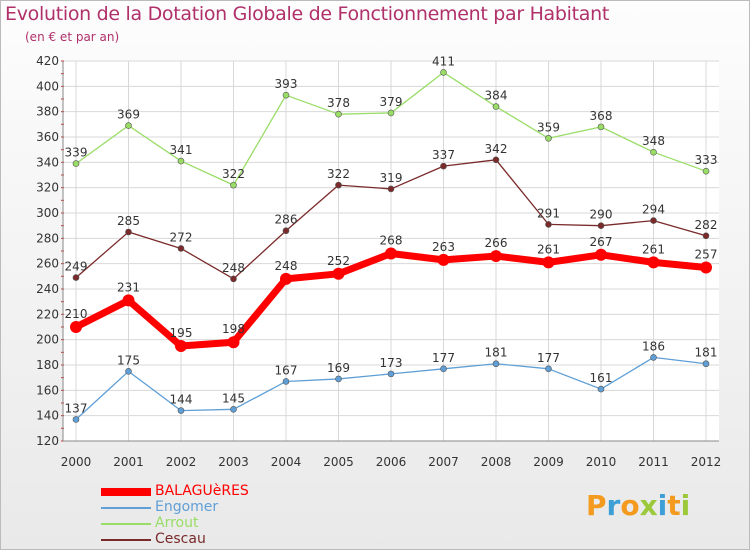 The width and height of the screenshot is (750, 551). What do you see at coordinates (443, 61) in the screenshot?
I see `data-label: 411` at bounding box center [443, 61].